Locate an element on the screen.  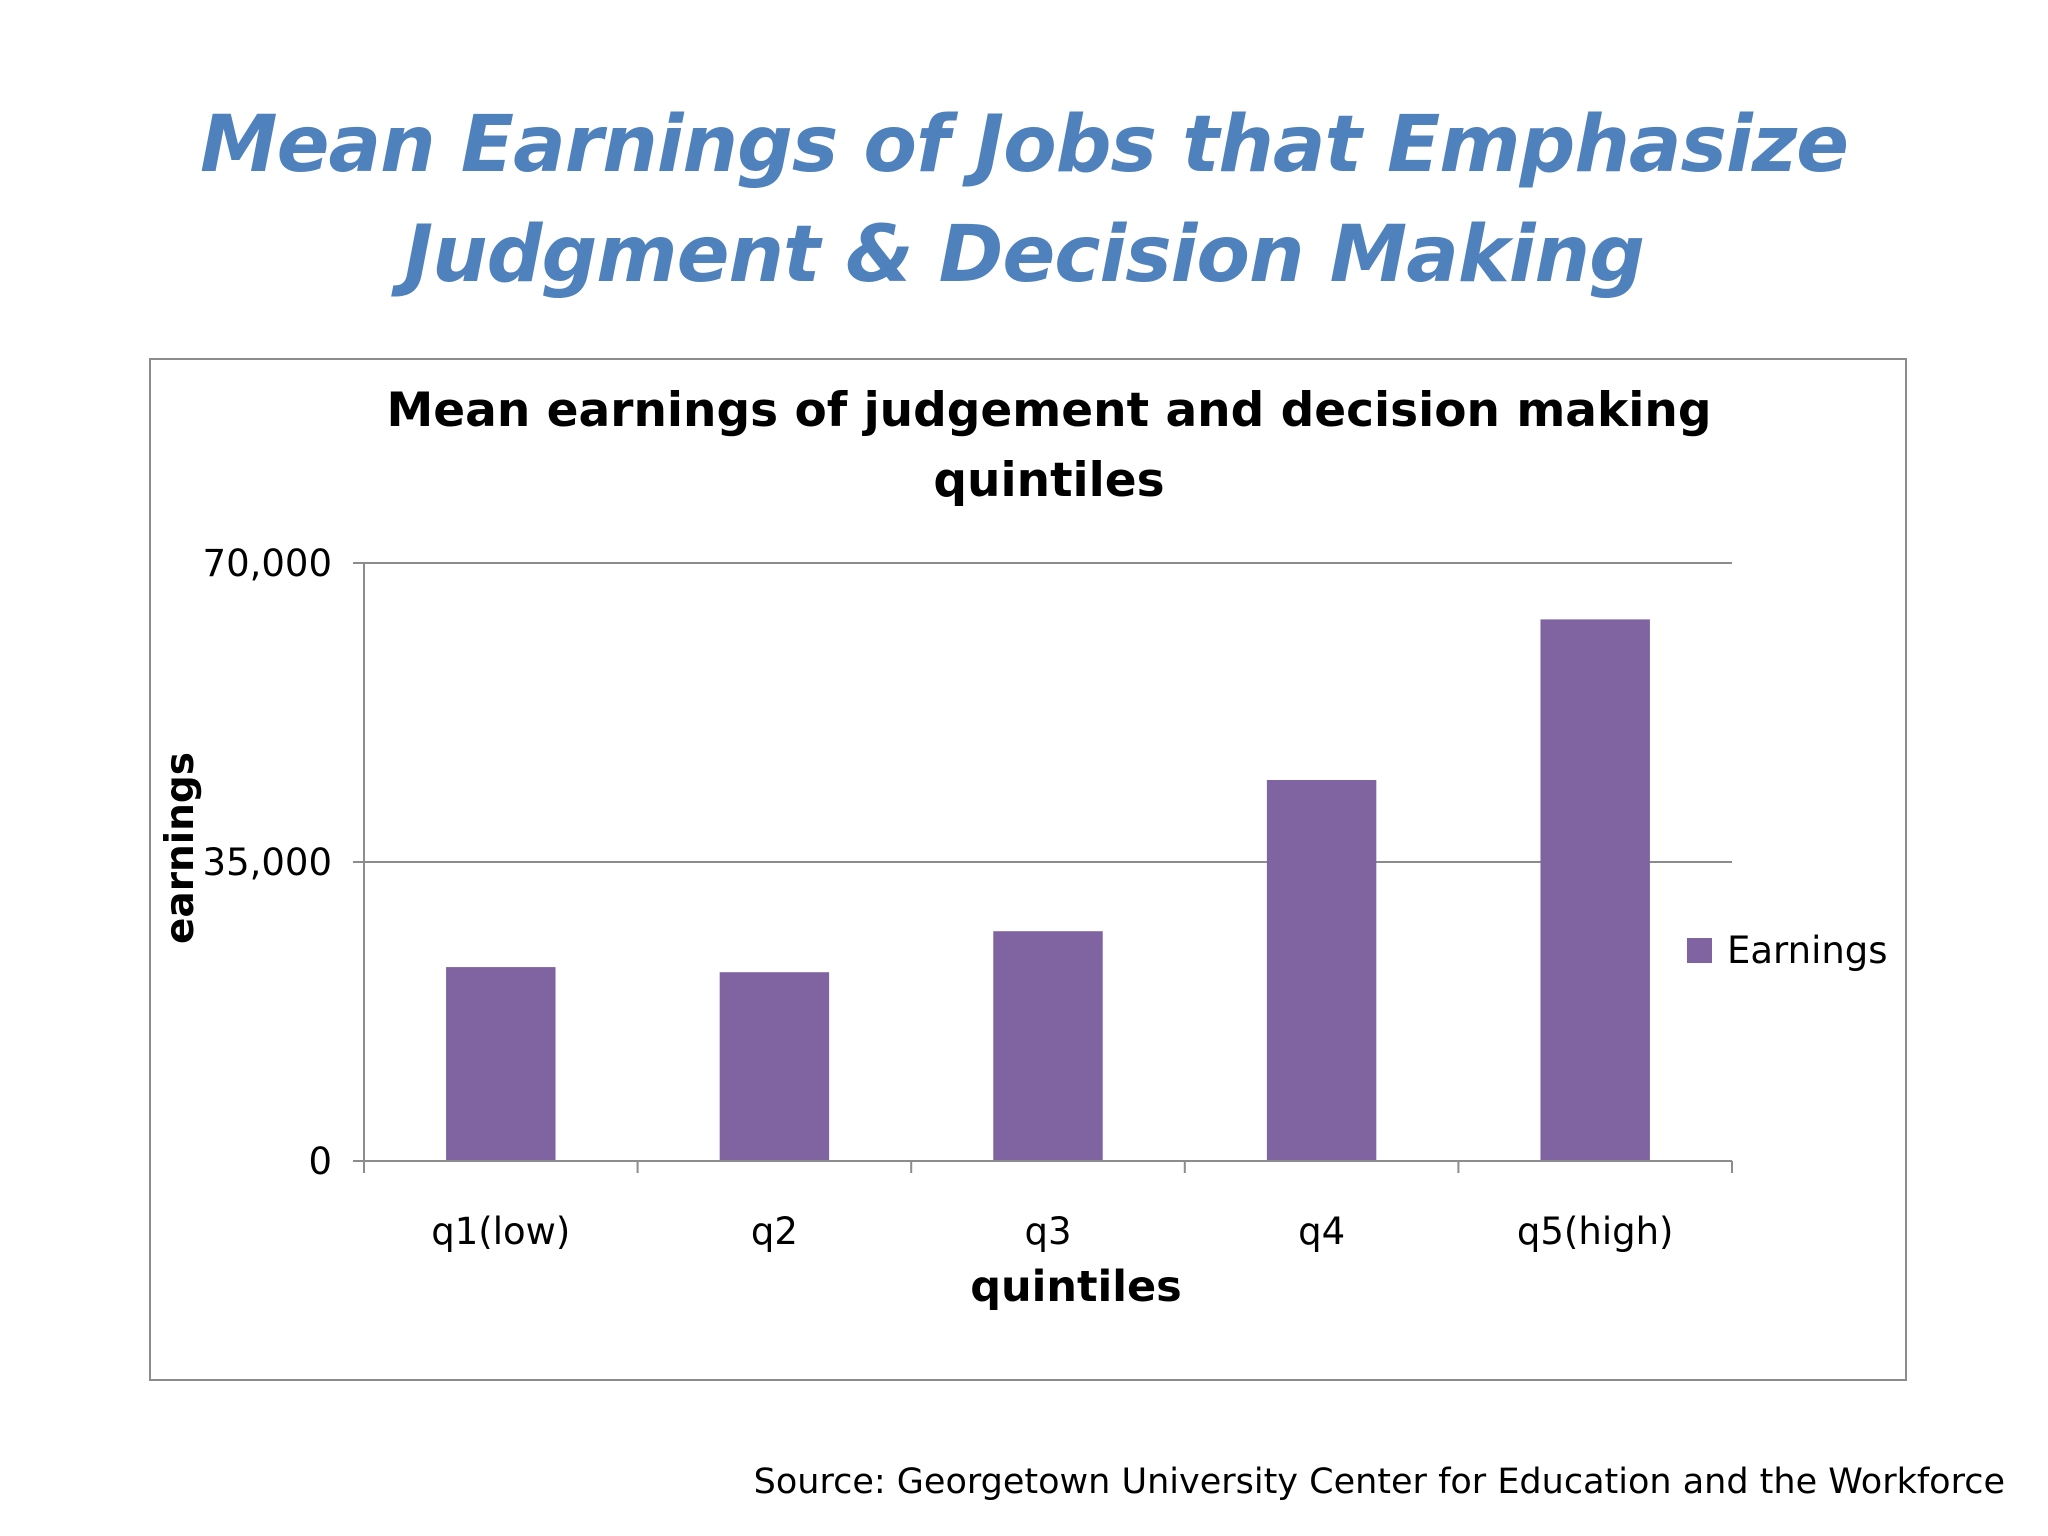
legend: Earnings is located at coordinates (1787, 950).